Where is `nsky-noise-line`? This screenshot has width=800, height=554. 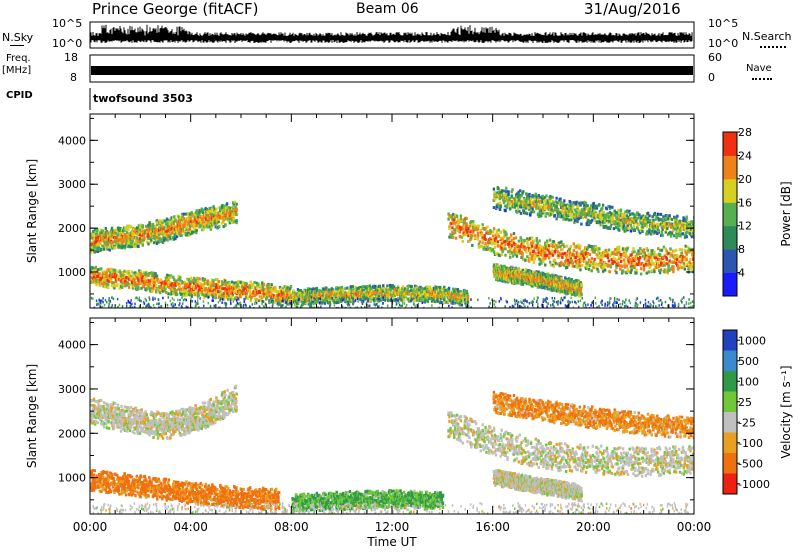 nsky-noise-line is located at coordinates (391, 33).